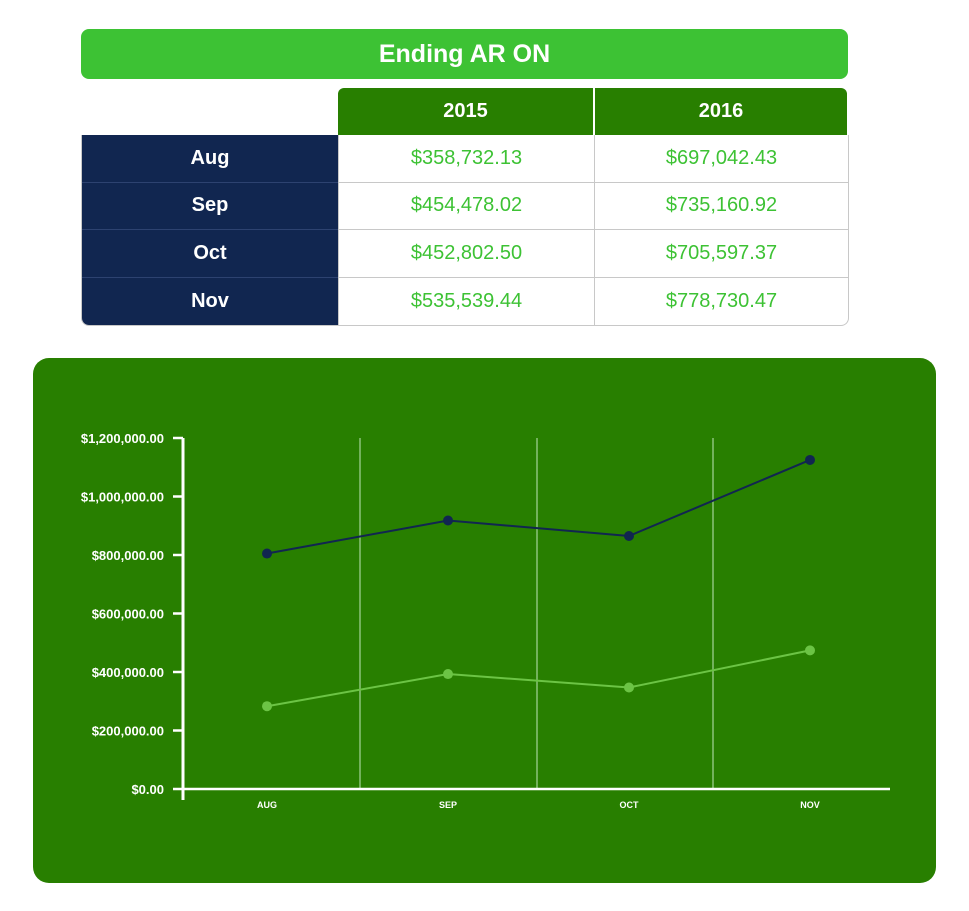  What do you see at coordinates (629, 535) in the screenshot?
I see `series-1-point-oct` at bounding box center [629, 535].